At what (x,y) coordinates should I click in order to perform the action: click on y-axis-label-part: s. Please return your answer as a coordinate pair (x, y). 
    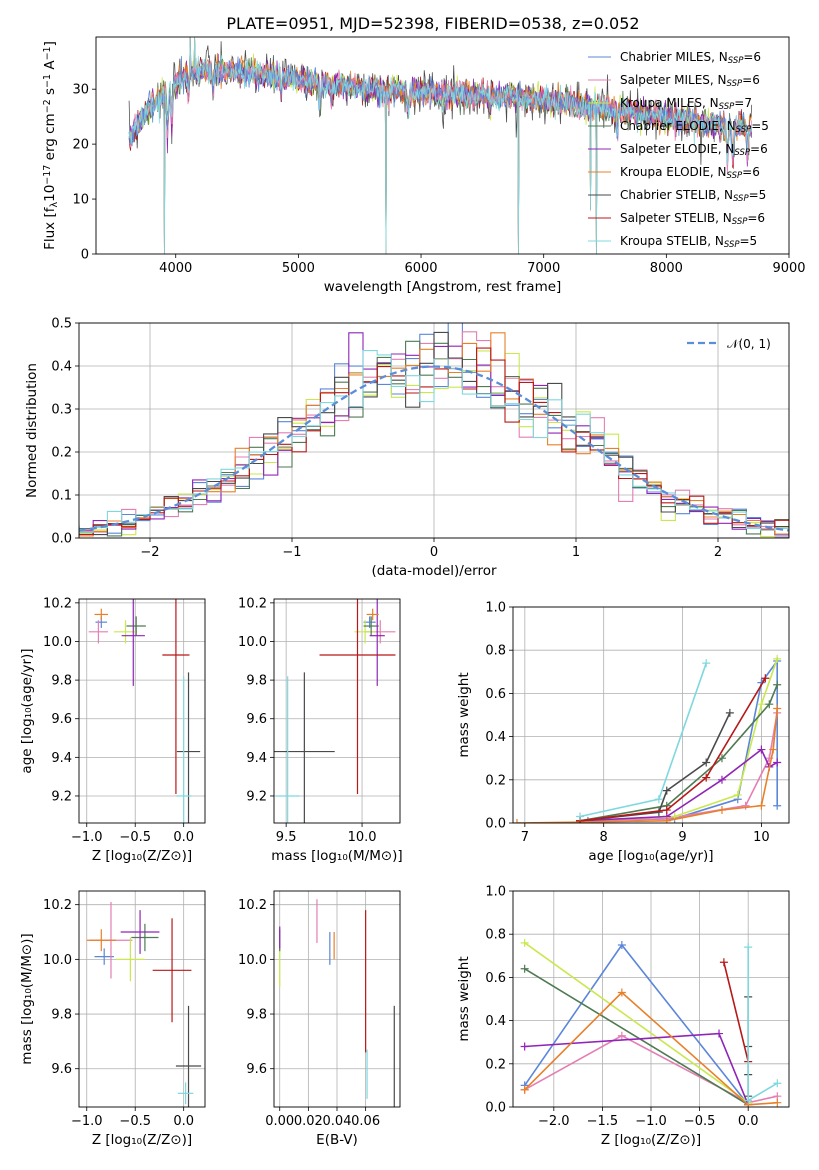
    Looking at the image, I should click on (50, 93).